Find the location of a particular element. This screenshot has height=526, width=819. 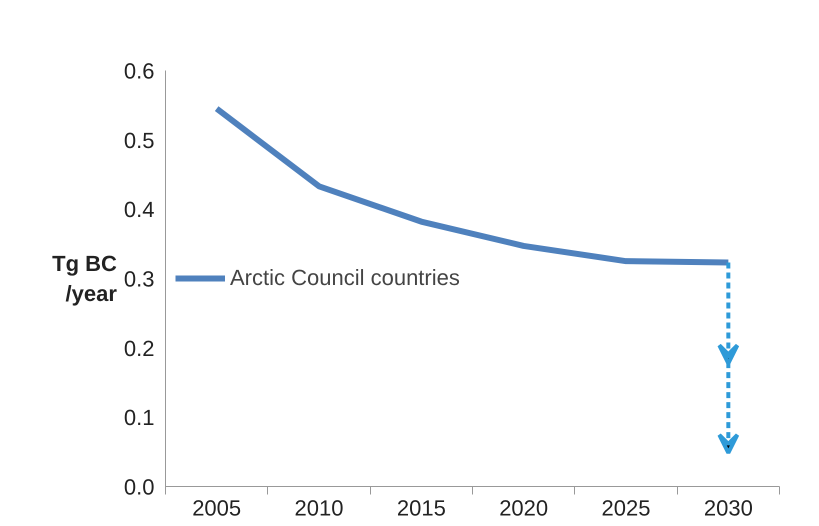

x-tick-label: 2010 is located at coordinates (319, 508).